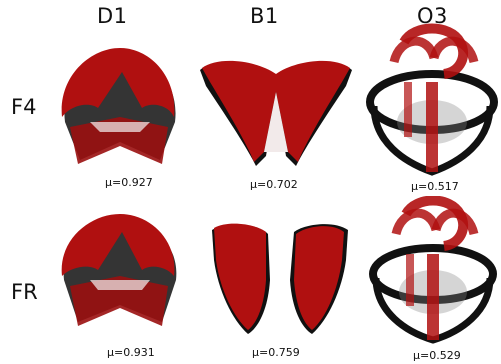 The width and height of the screenshot is (501, 364). What do you see at coordinates (24, 292) in the screenshot?
I see `row-label-fr: FR` at bounding box center [24, 292].